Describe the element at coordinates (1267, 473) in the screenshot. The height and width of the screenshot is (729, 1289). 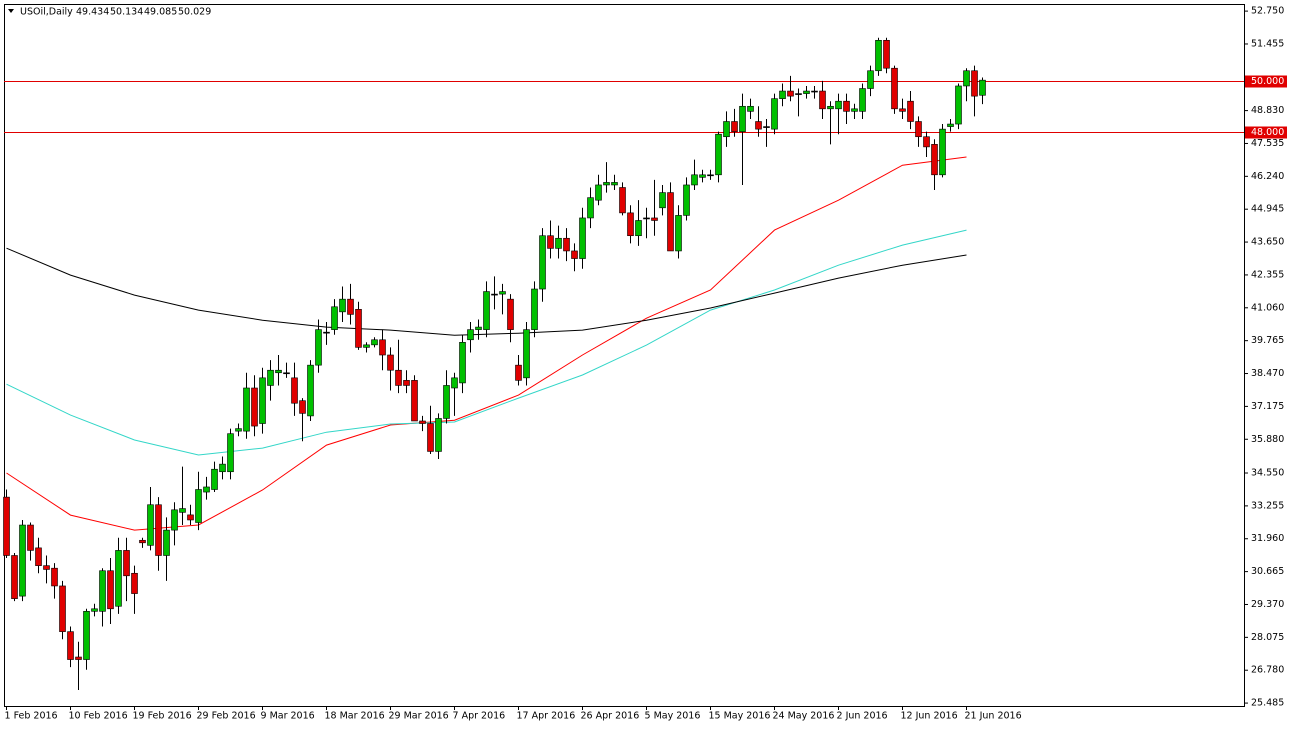
I see `y-tick-label: 34.550` at that location.